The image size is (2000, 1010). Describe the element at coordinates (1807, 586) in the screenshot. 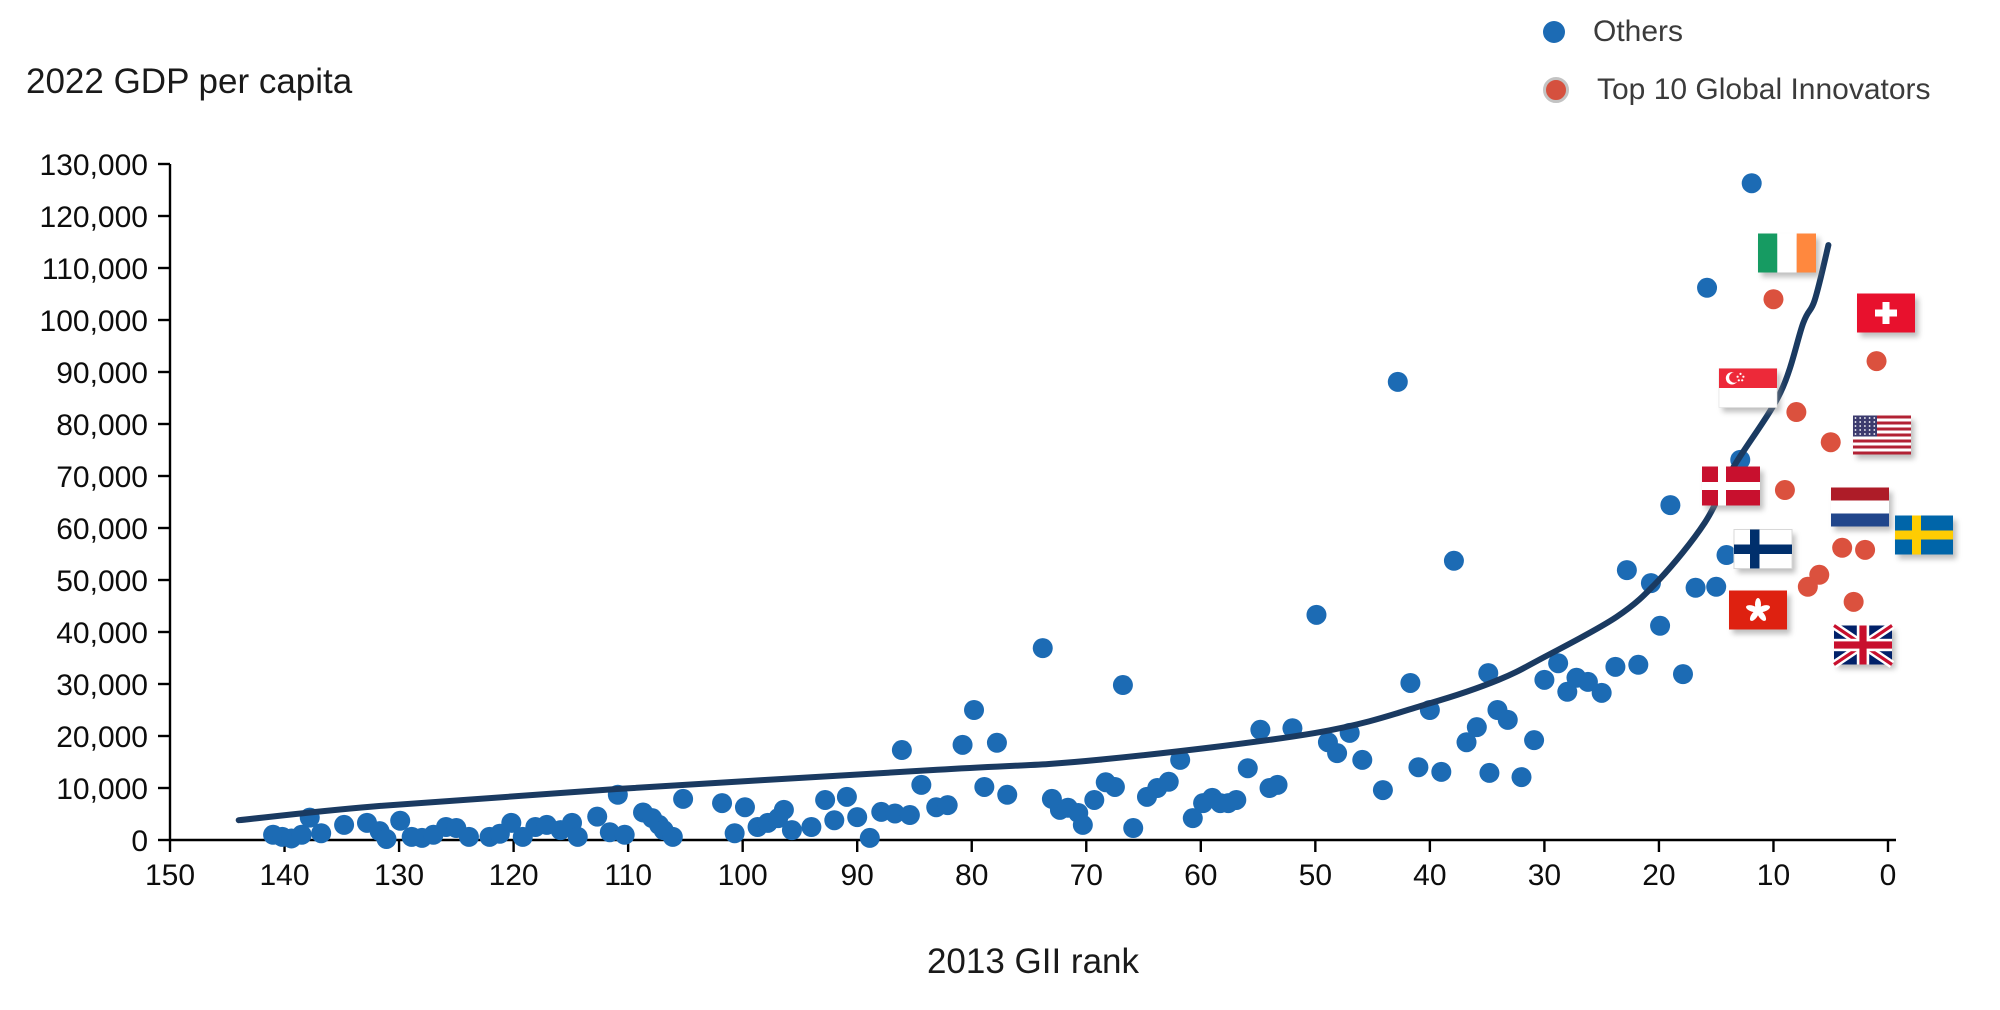

I see `scatter-point-top10-hong-kong` at that location.